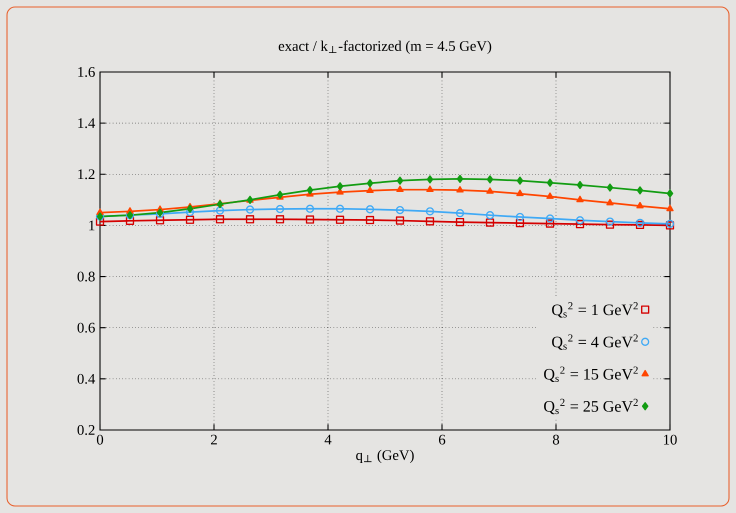  I want to click on legend-label: Q$_{s}$$^{2}$ = 4 GeV$^{2}$, so click(595, 342).